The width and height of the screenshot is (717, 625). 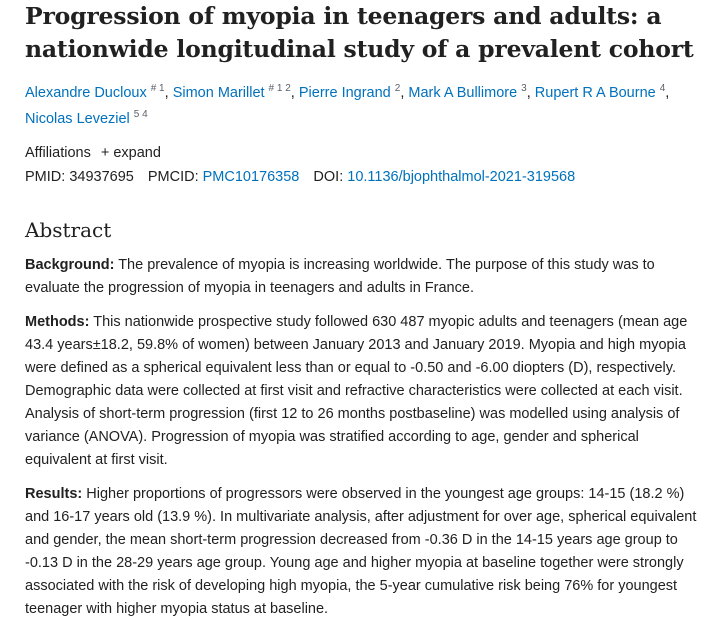 I want to click on author-affiliation: 3, so click(x=524, y=88).